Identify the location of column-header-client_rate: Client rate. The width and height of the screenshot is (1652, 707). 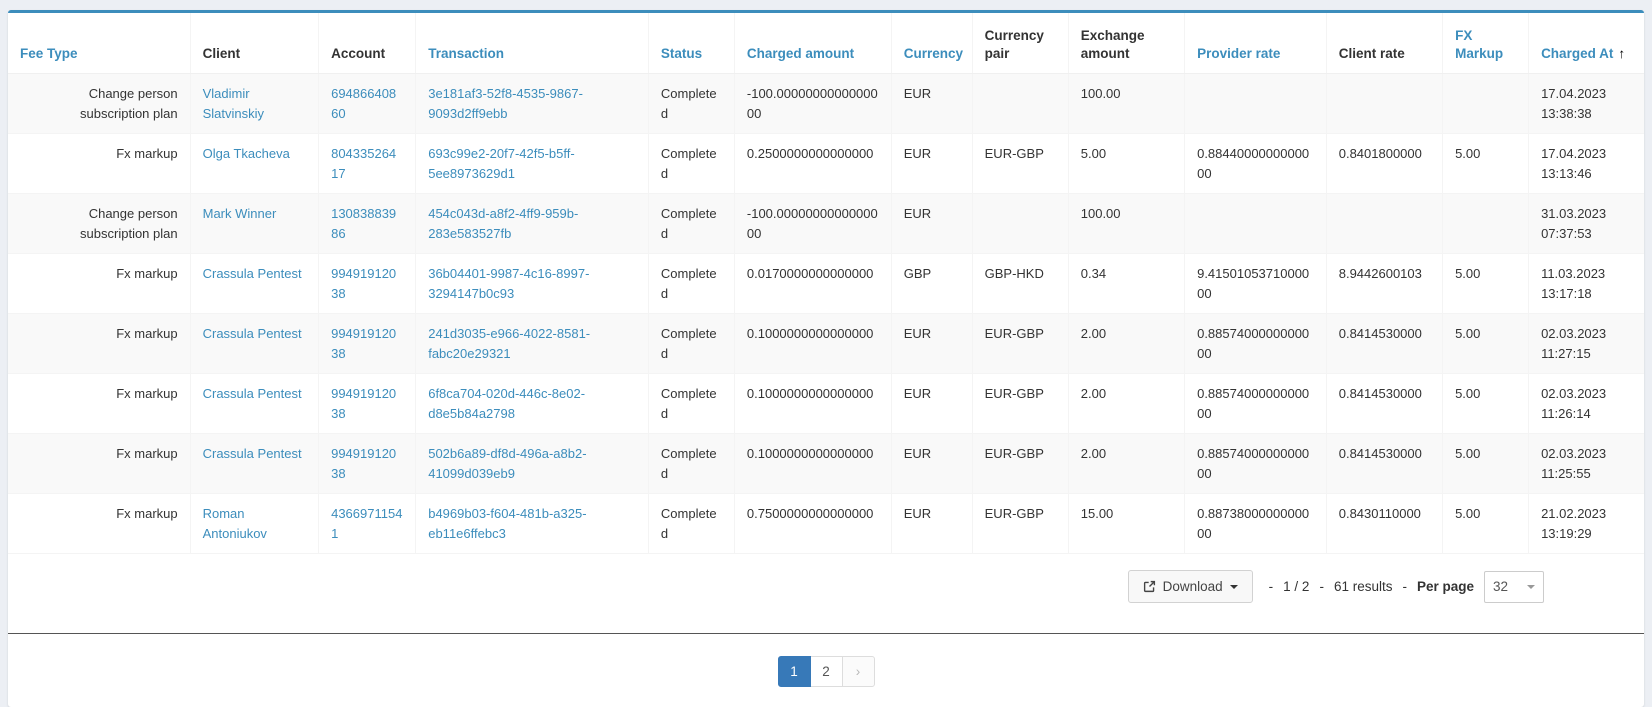
(1385, 44).